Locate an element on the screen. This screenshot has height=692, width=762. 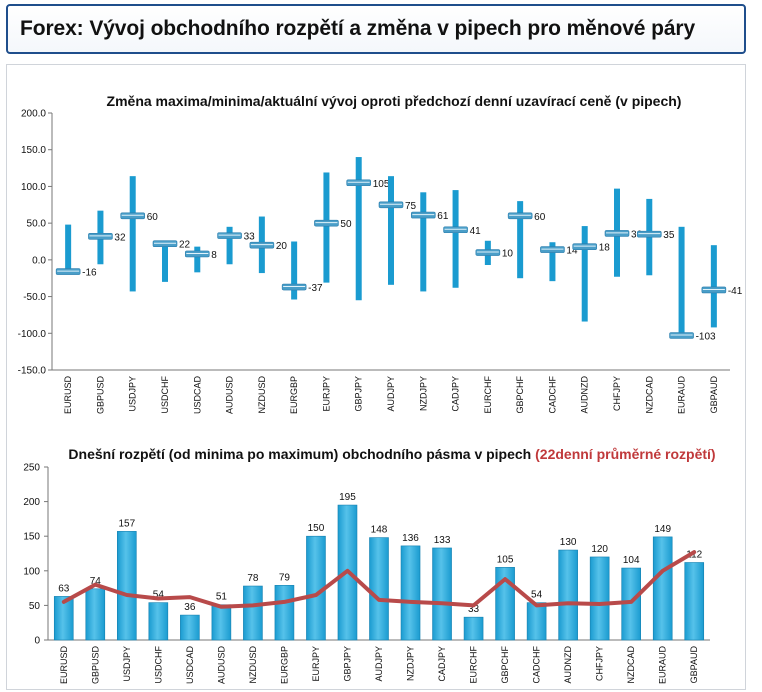
chart2-category-label: AUDJPY is located at coordinates (379, 664).